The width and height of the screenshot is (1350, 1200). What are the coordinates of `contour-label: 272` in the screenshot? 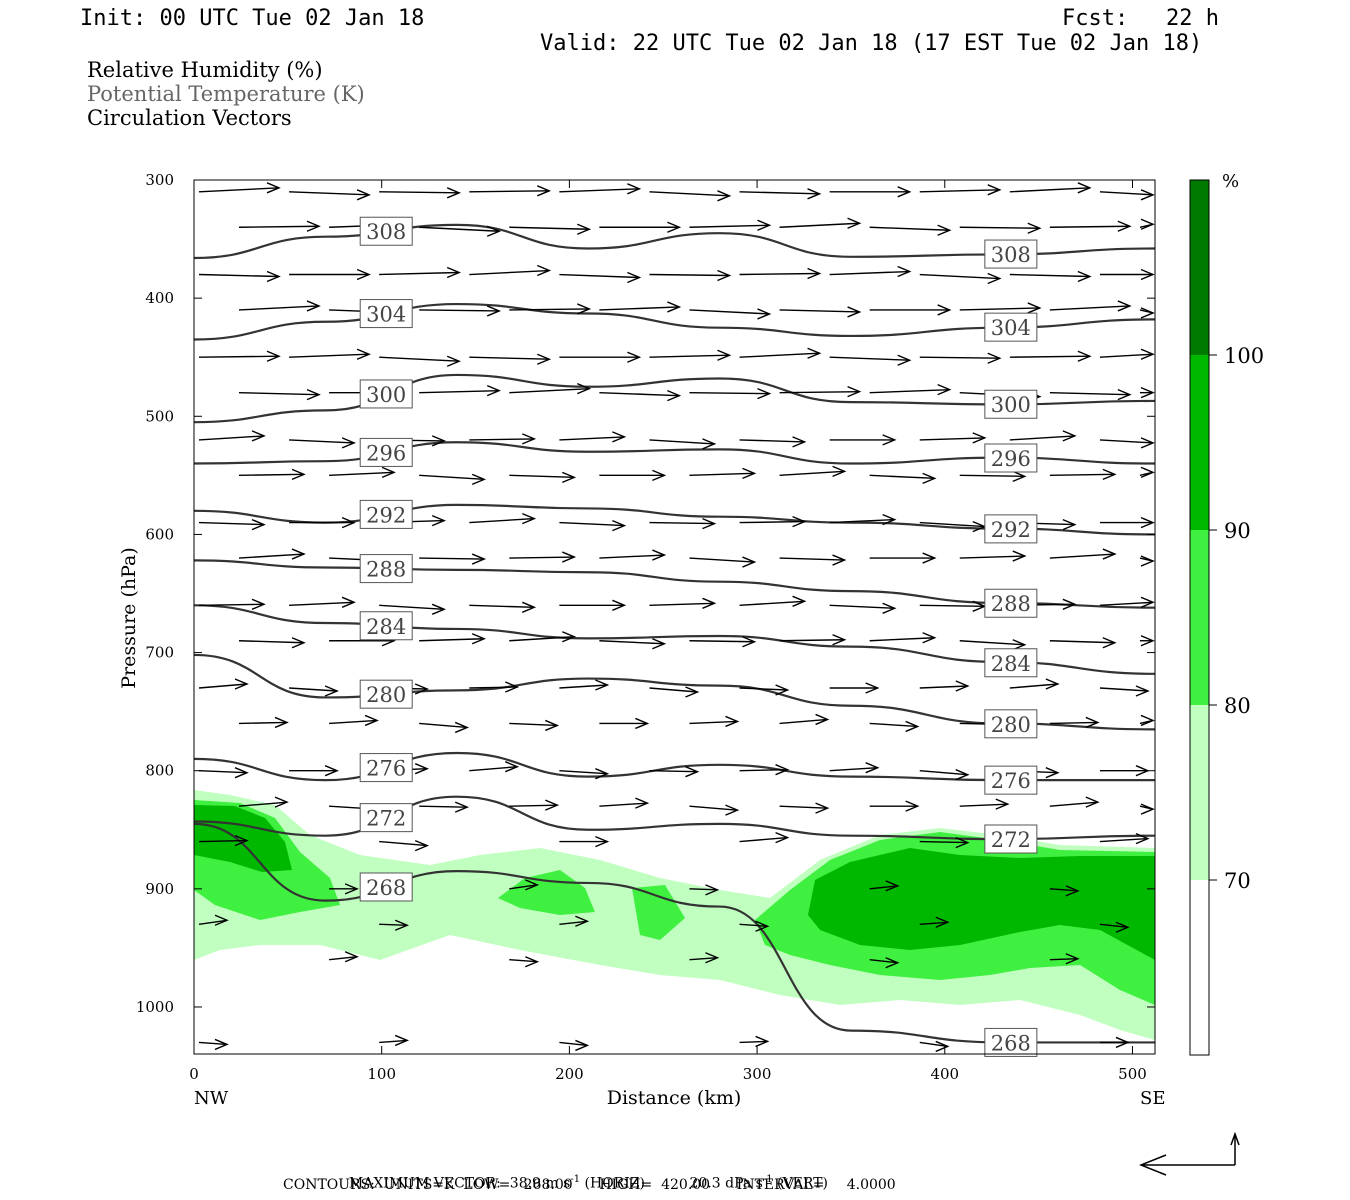 It's located at (386, 818).